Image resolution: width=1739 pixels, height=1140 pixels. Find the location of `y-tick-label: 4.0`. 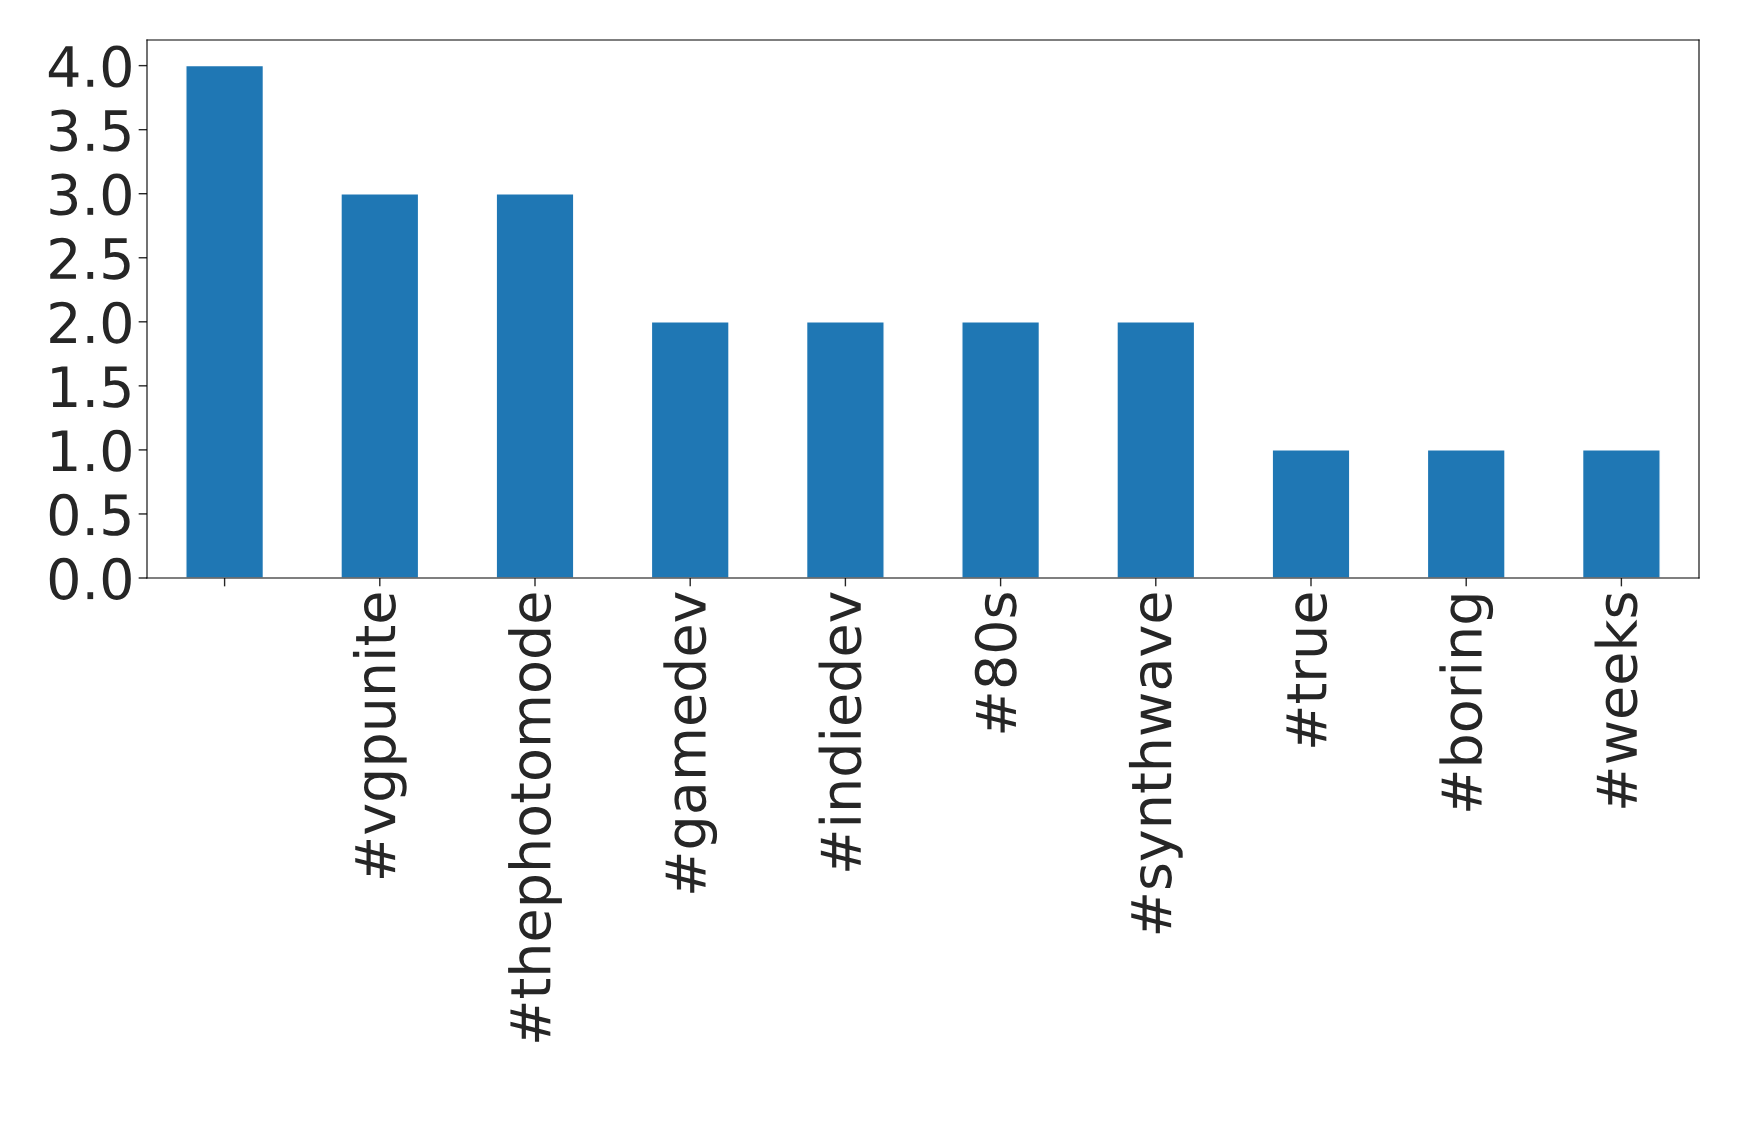

y-tick-label: 4.0 is located at coordinates (89, 66).